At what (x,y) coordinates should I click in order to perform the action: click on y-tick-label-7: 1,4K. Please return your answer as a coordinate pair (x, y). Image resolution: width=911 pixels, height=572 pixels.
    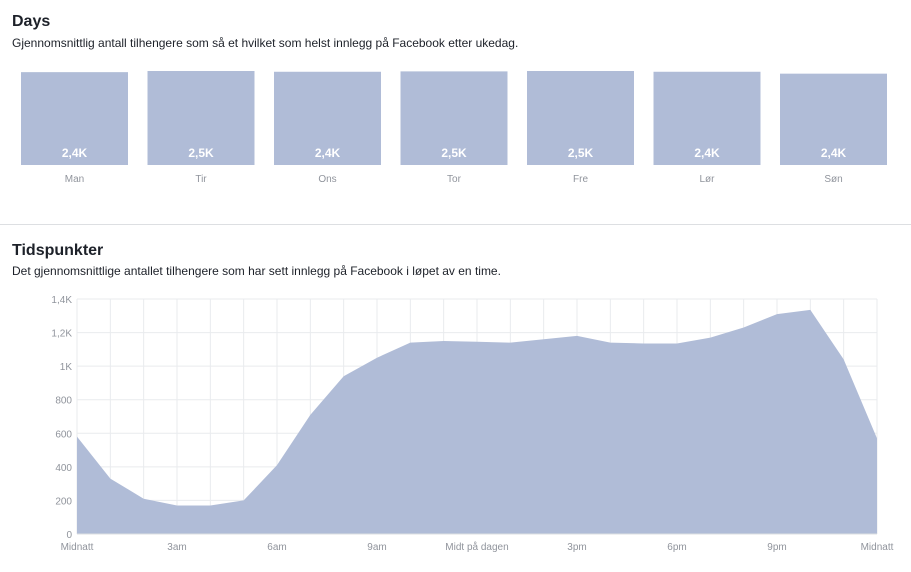
    Looking at the image, I should click on (61, 300).